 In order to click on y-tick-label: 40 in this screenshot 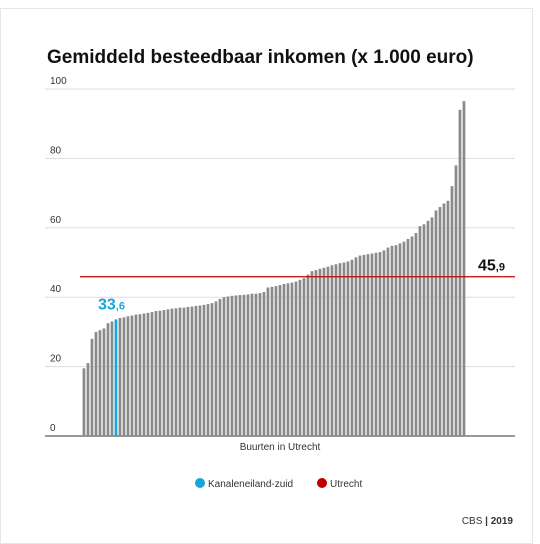, I will do `click(56, 289)`.